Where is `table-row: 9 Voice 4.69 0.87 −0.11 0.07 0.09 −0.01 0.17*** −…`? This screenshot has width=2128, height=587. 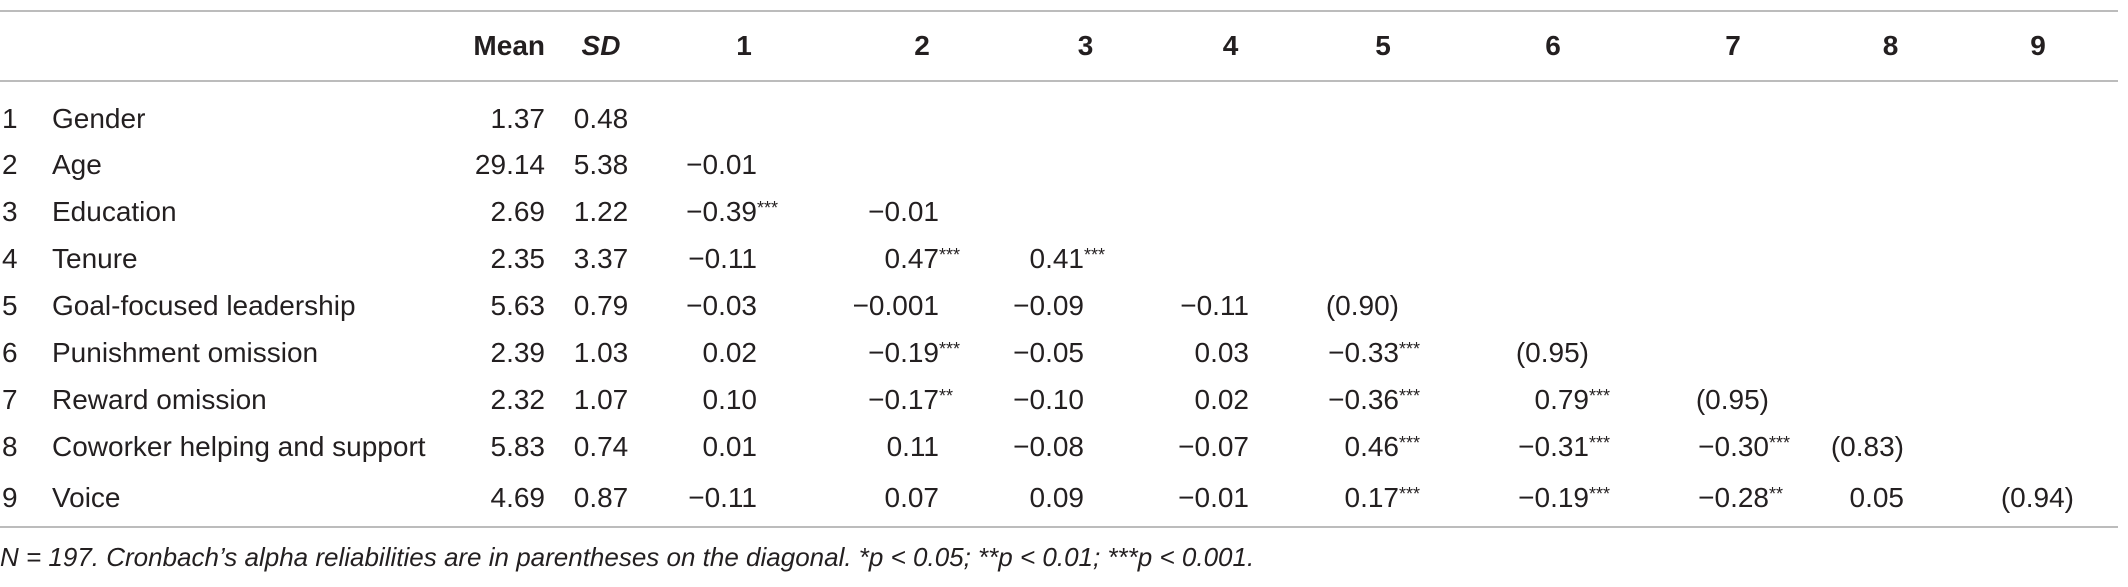 table-row: 9 Voice 4.69 0.87 −0.11 0.07 0.09 −0.01 0.17*** −… is located at coordinates (1059, 498).